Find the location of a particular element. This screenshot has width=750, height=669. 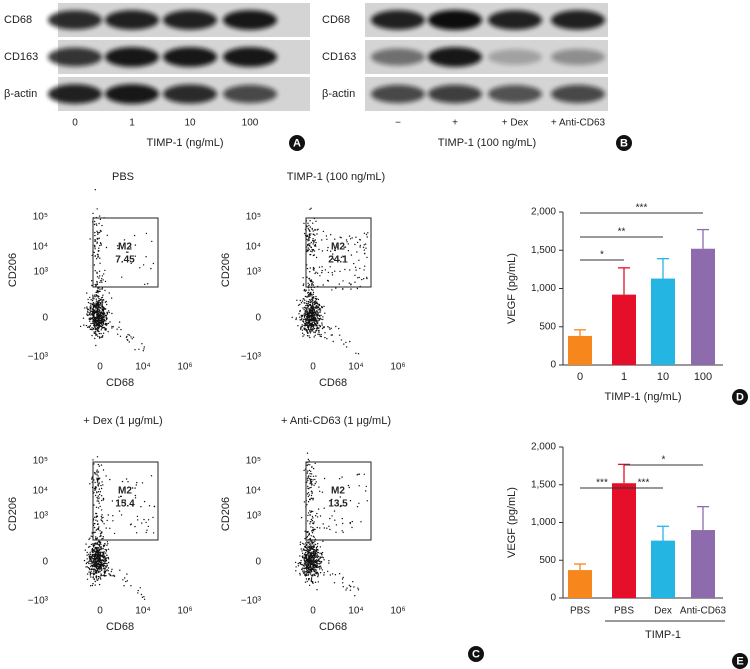

x-tick-label: 0 is located at coordinates (313, 367).